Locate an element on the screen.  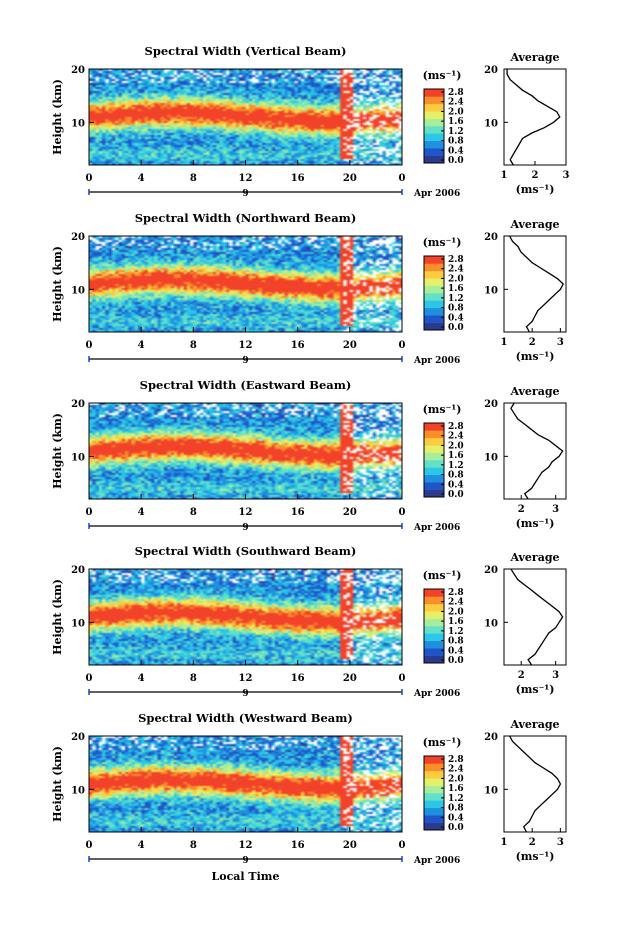
colorbar-frame is located at coordinates (434, 126).